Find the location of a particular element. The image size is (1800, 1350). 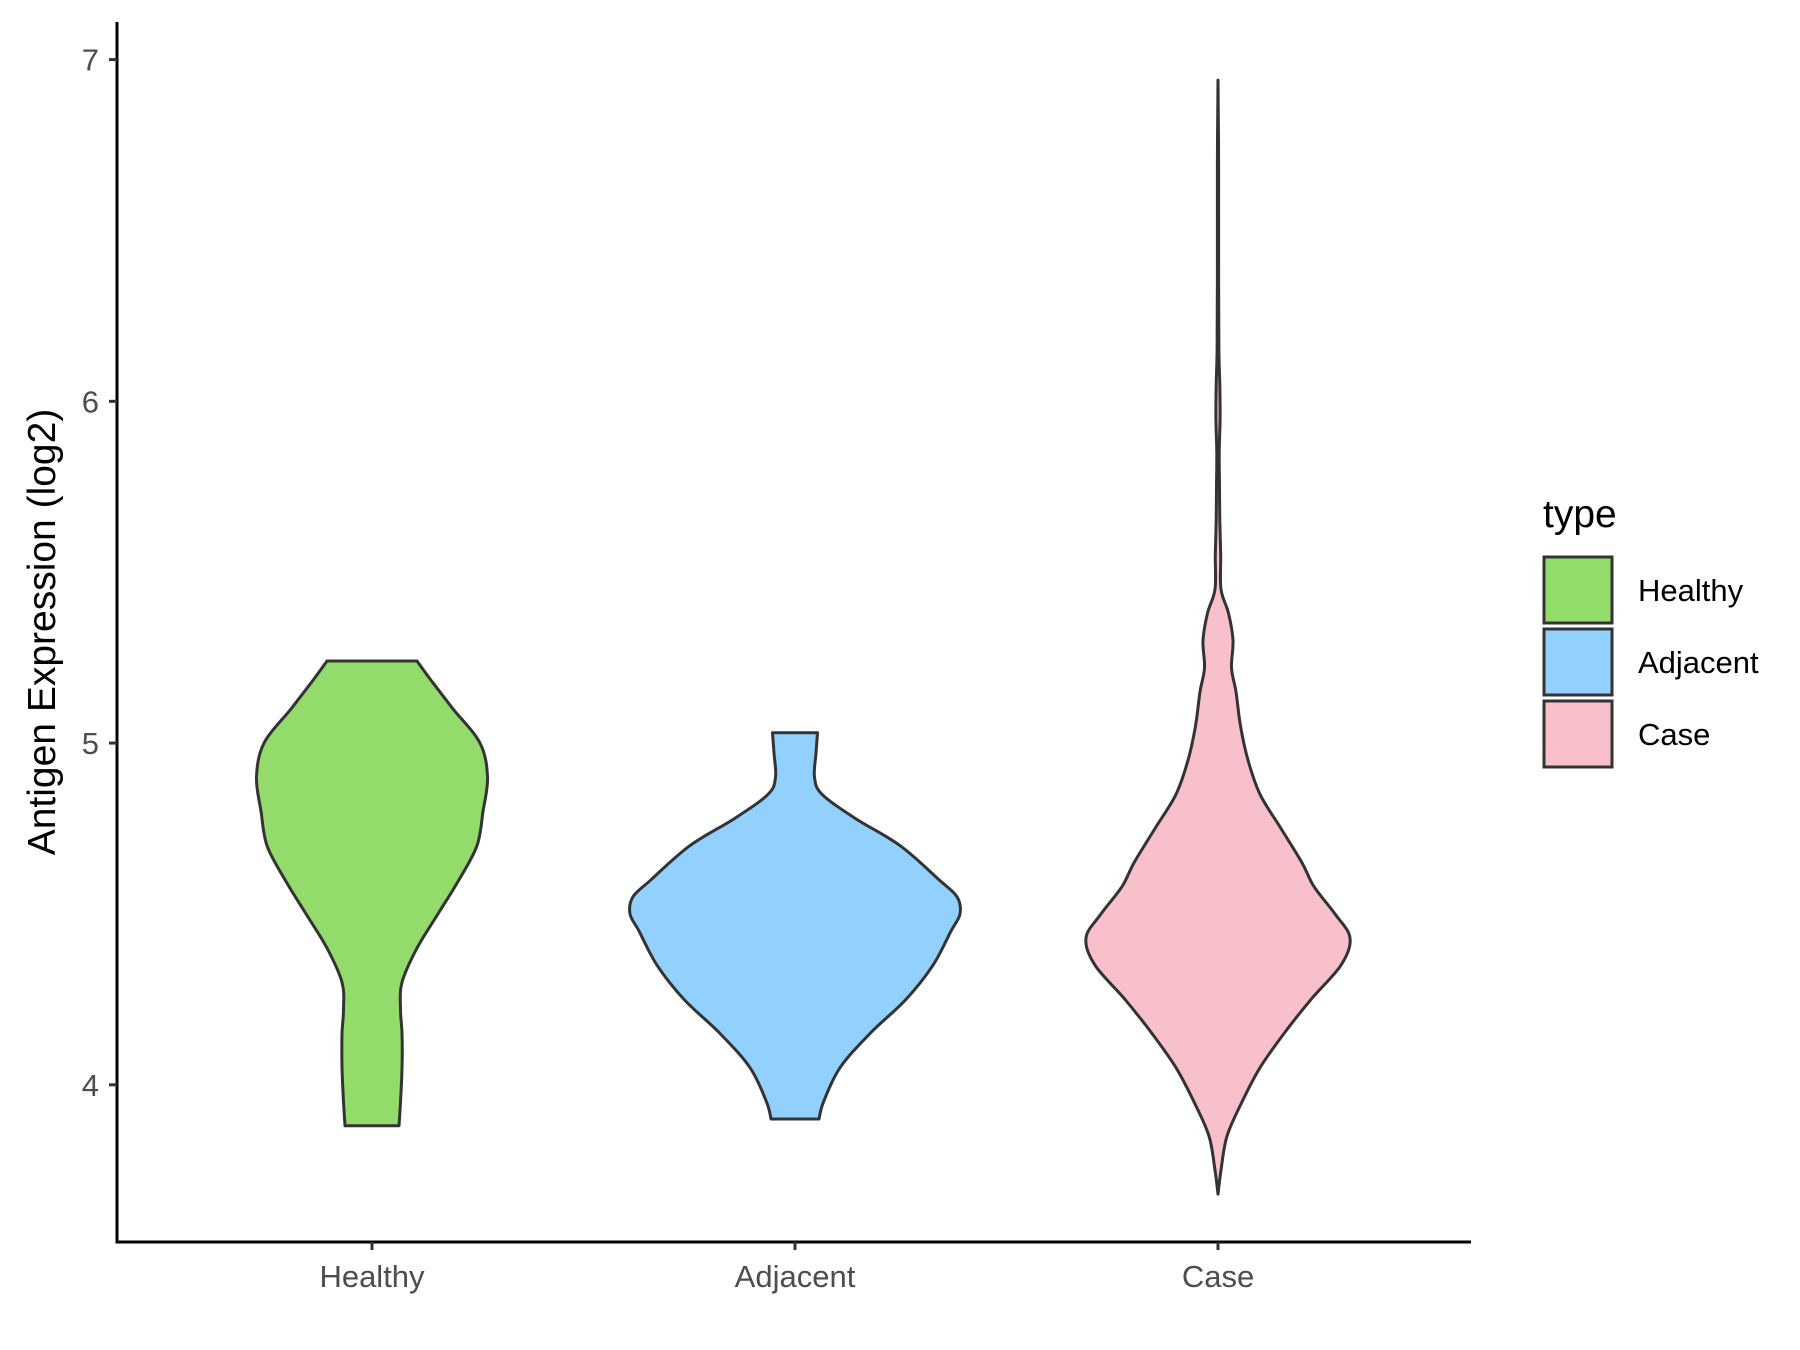

y-axis-title: Antigen Expression (log2) is located at coordinates (42, 632).